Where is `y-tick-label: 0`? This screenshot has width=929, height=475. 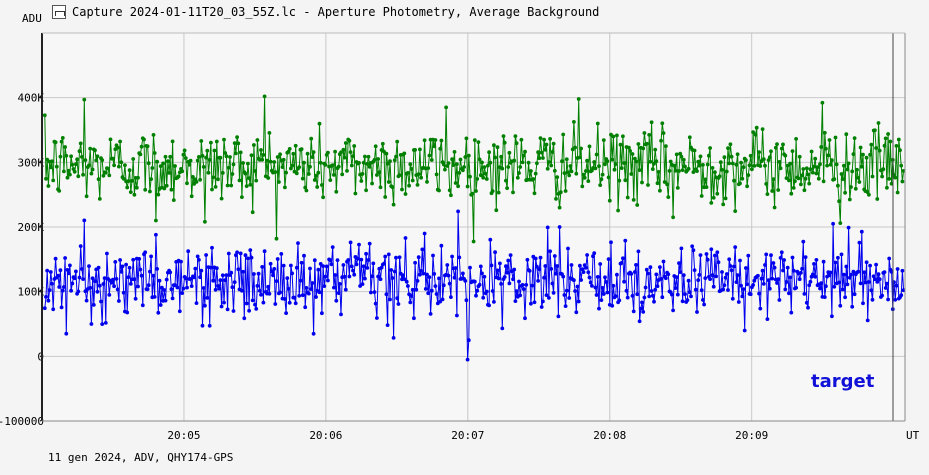 y-tick-label: 0 is located at coordinates (40, 356).